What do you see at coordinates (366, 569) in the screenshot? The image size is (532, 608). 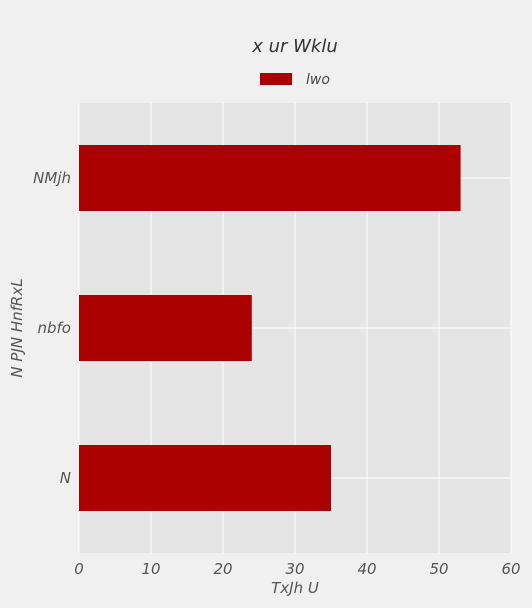 I see `x-tick-label: 40` at bounding box center [366, 569].